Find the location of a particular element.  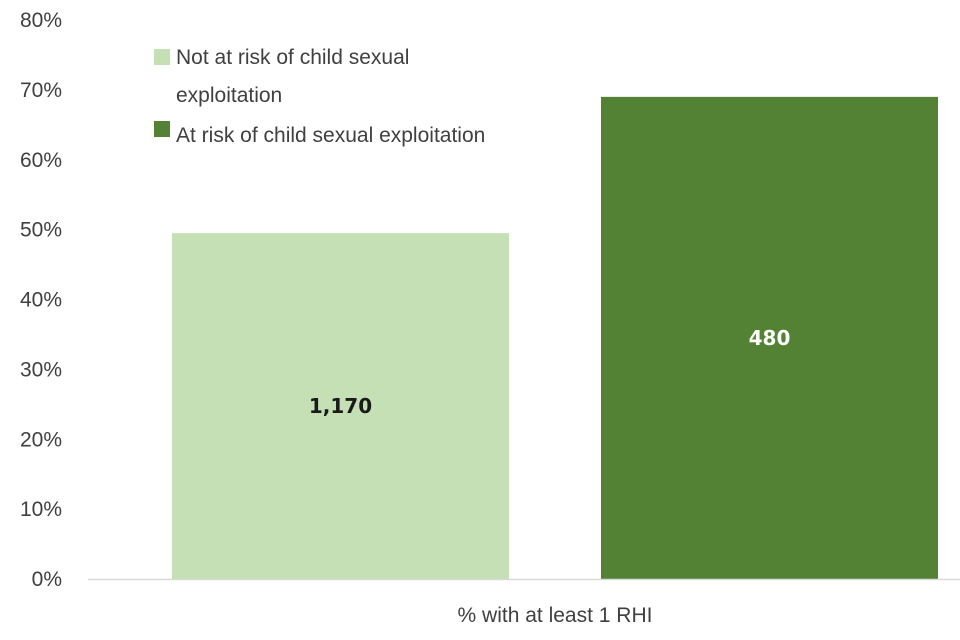

x-axis: % with at least 1 RHI is located at coordinates (555, 615).